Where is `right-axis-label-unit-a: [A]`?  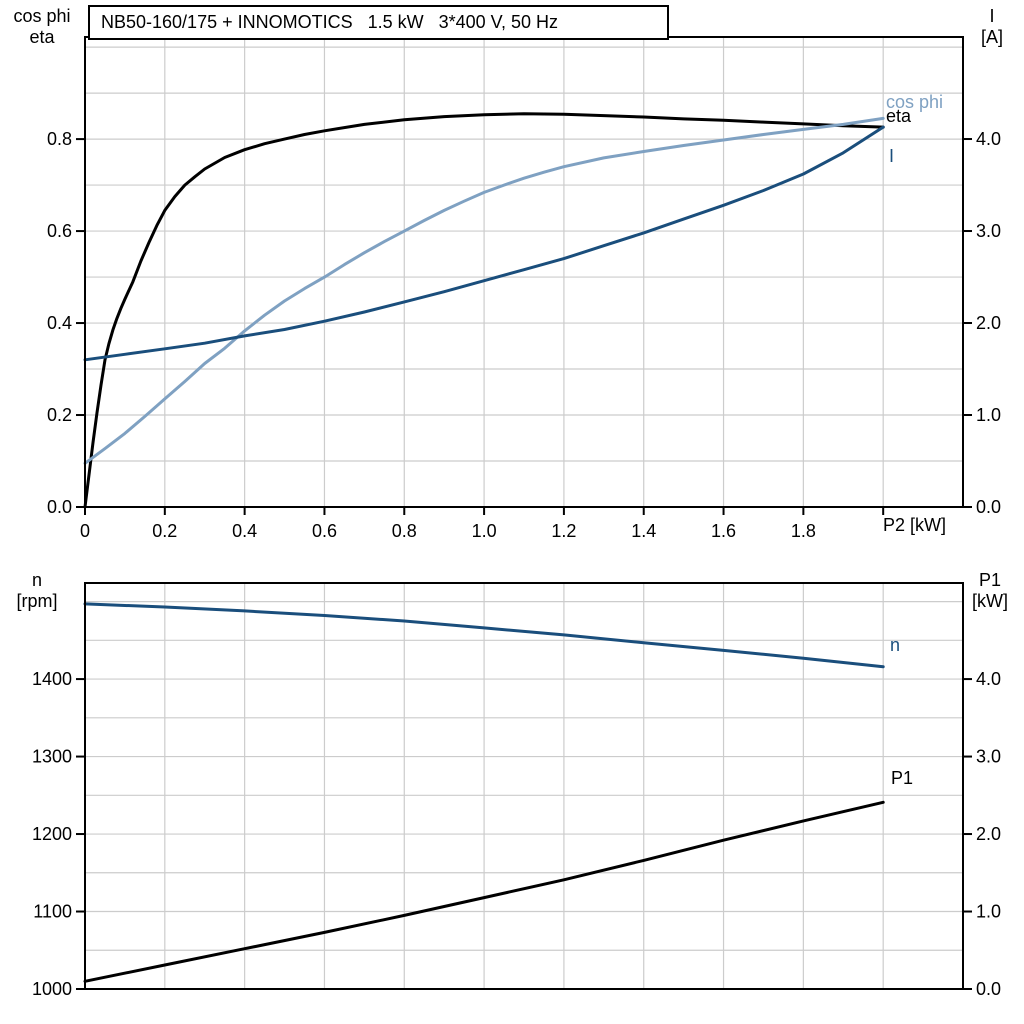 right-axis-label-unit-a: [A] is located at coordinates (991, 37).